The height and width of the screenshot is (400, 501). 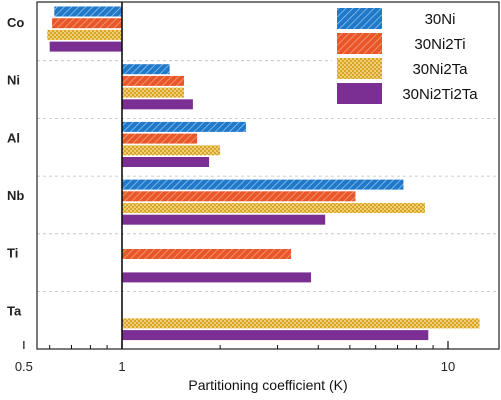 What do you see at coordinates (146, 69) in the screenshot?
I see `bar-ni-30ni` at bounding box center [146, 69].